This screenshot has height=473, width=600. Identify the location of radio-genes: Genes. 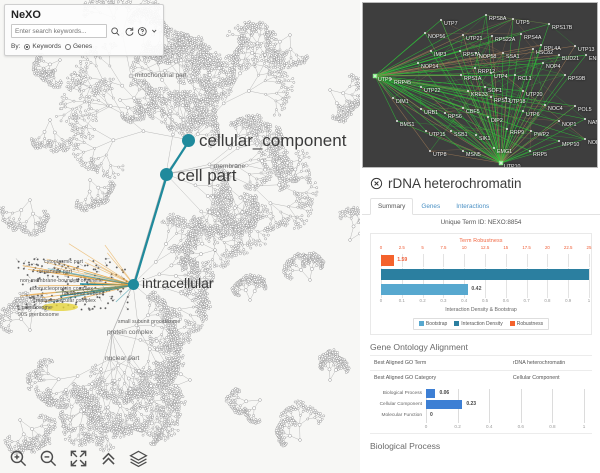
(78, 46).